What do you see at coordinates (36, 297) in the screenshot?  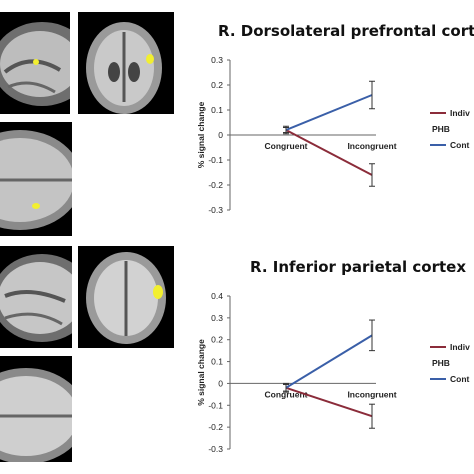 I see `sagittal-brain-image-bottom` at bounding box center [36, 297].